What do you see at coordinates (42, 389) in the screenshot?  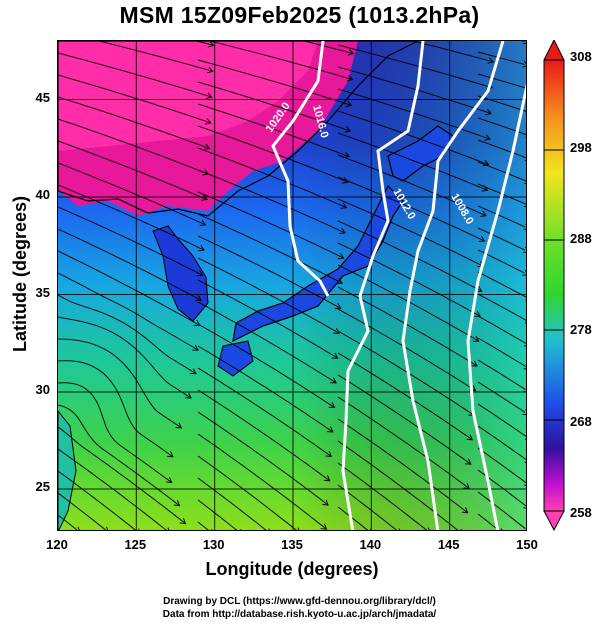 I see `y-tick-label: 30` at bounding box center [42, 389].